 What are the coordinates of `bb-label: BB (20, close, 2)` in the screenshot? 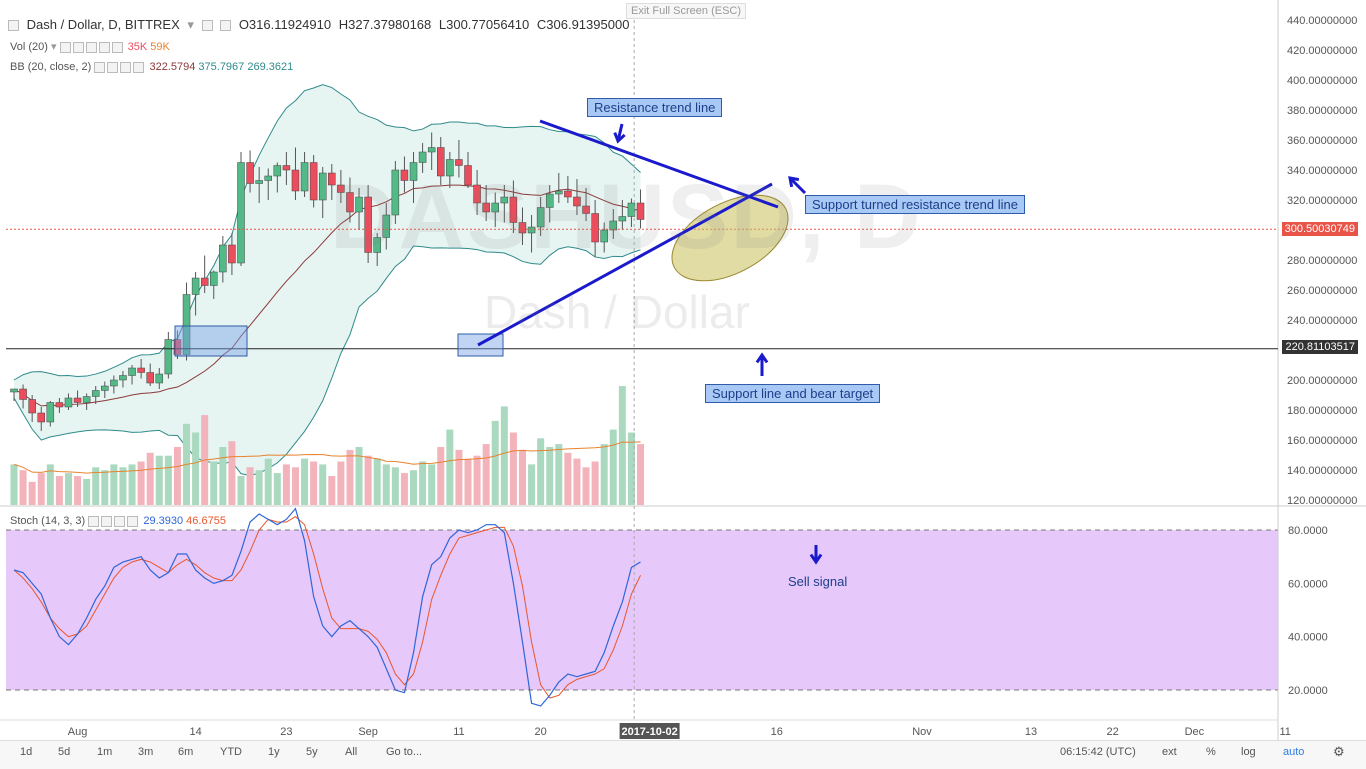 It's located at (51, 67).